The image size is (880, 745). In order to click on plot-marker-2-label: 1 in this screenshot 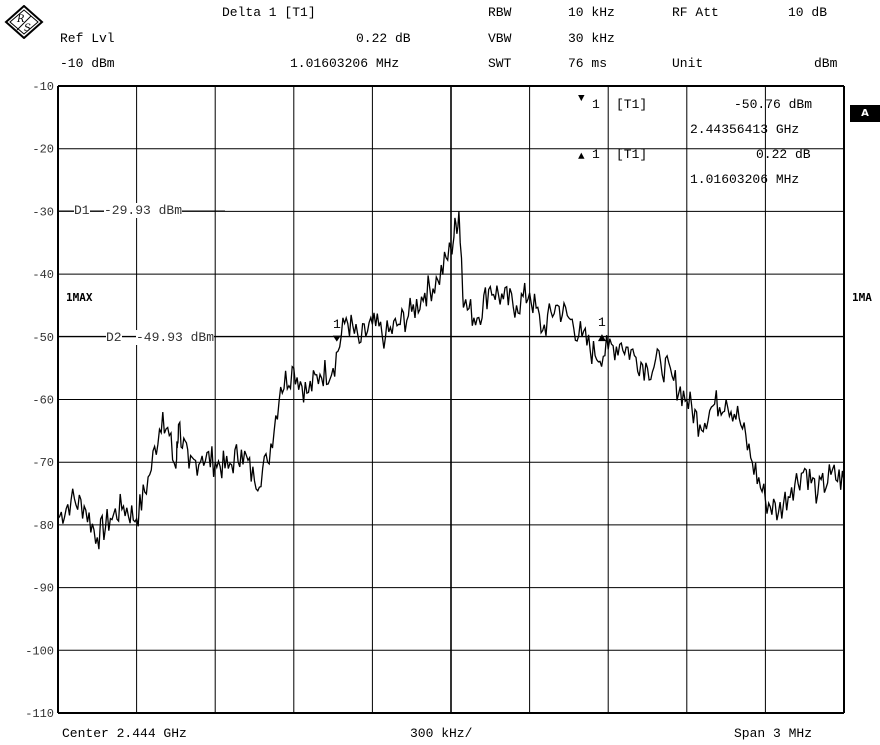, I will do `click(602, 322)`.